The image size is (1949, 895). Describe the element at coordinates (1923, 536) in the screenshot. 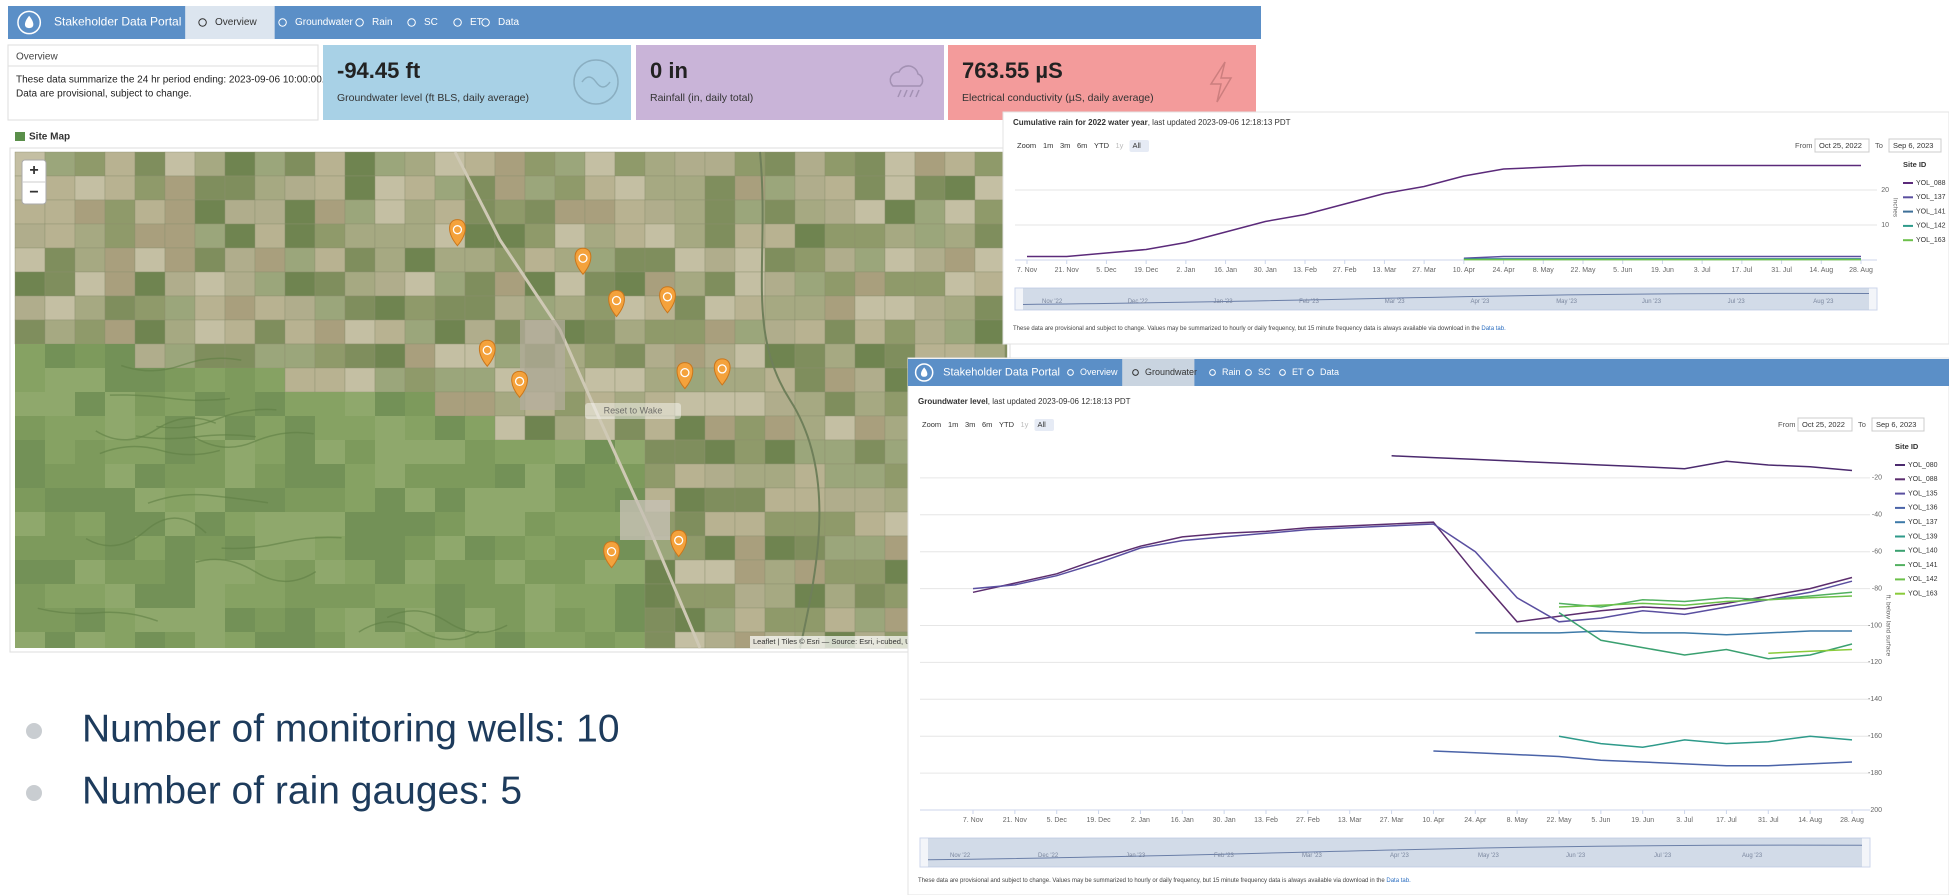

I see `legend-label: YOL_139` at that location.